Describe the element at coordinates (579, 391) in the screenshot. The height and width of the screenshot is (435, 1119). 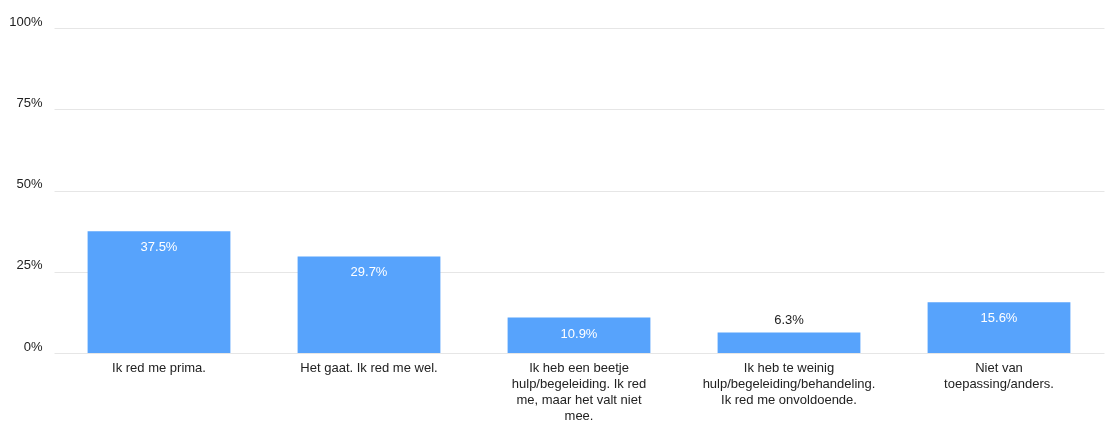
I see `x-tick-label: Ik heb een beetje hulp/begeleiding. Ik red me, maar het valt niet mee.` at that location.